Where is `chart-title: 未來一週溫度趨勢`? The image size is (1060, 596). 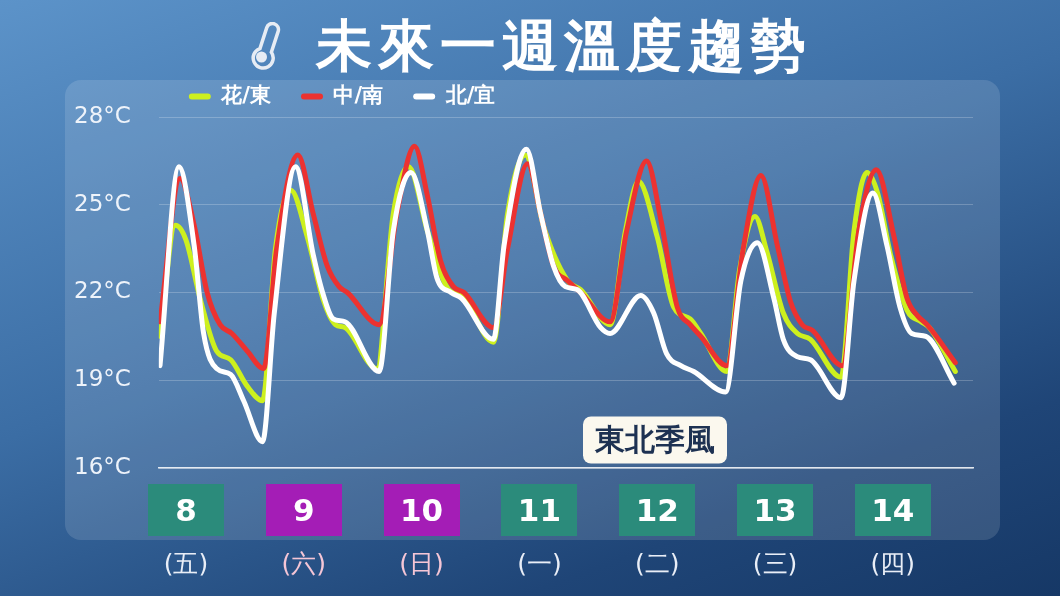 chart-title: 未來一週溫度趨勢 is located at coordinates (564, 45).